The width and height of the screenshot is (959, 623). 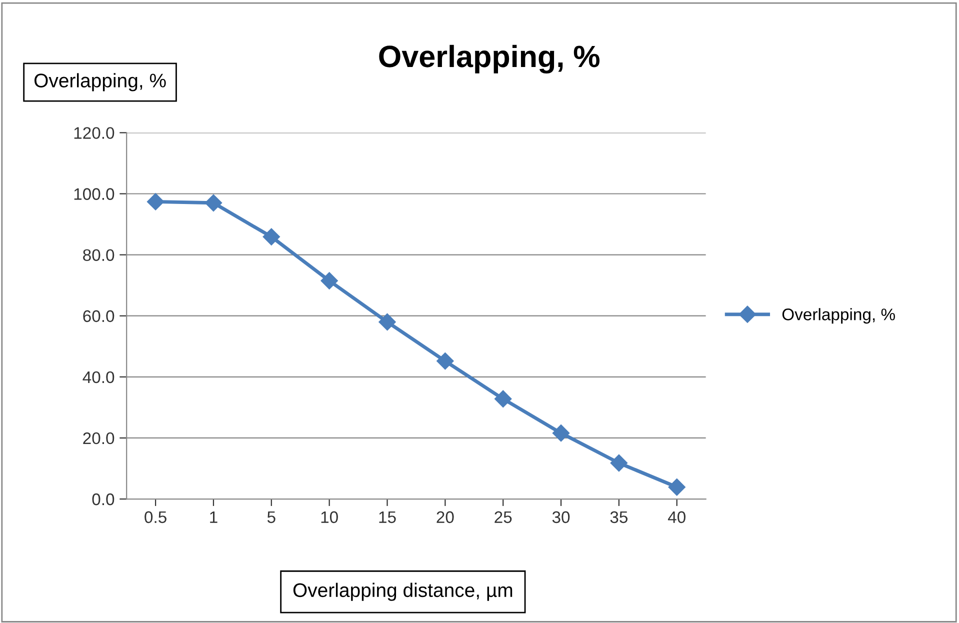 I want to click on x-tick-label: 20, so click(x=445, y=517).